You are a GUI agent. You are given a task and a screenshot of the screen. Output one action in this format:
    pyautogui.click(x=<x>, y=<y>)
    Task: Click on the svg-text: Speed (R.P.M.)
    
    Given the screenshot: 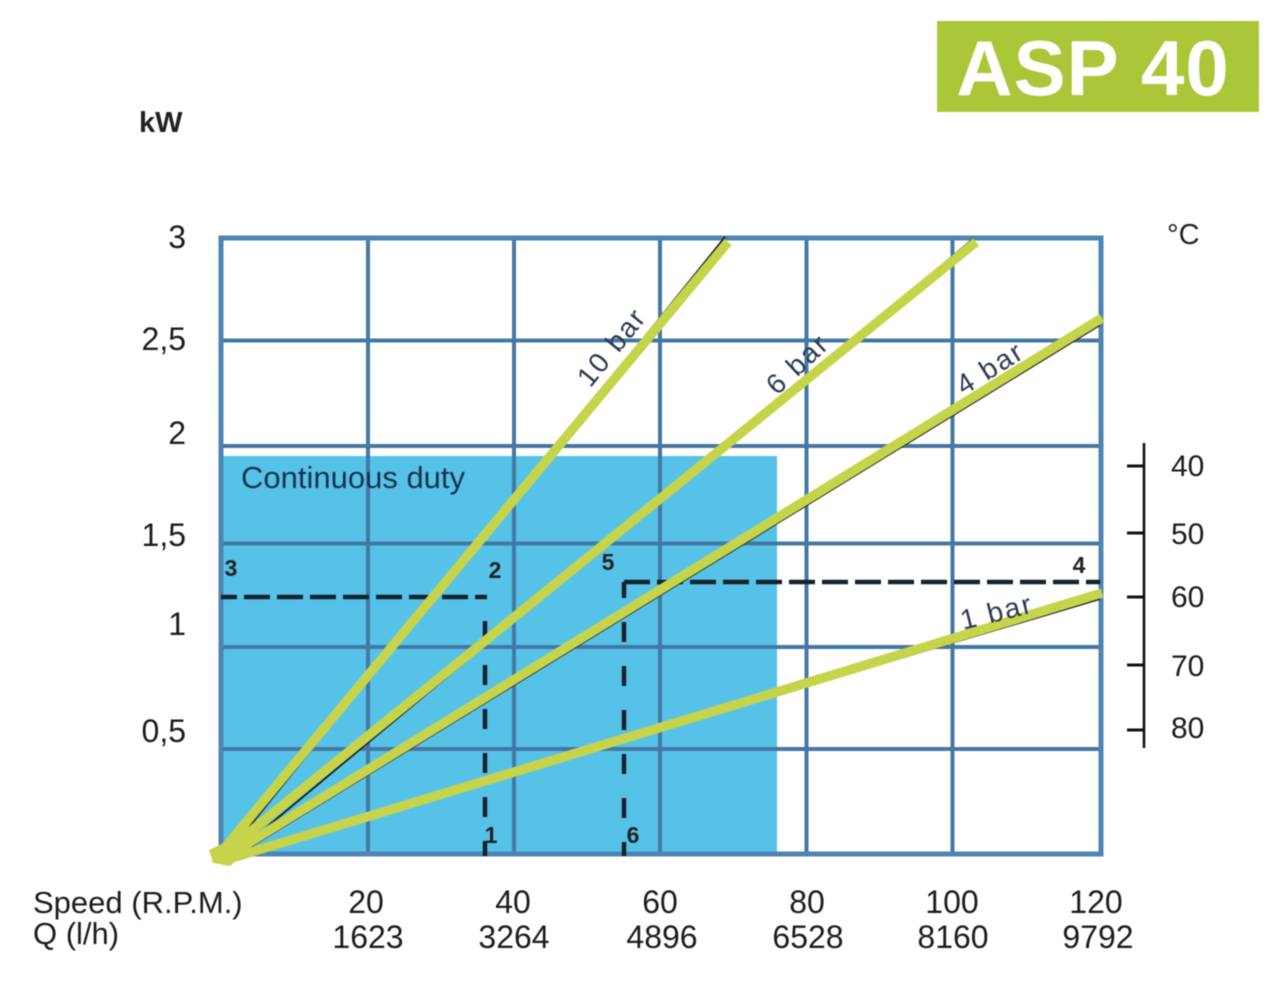 What is the action you would take?
    pyautogui.click(x=138, y=902)
    